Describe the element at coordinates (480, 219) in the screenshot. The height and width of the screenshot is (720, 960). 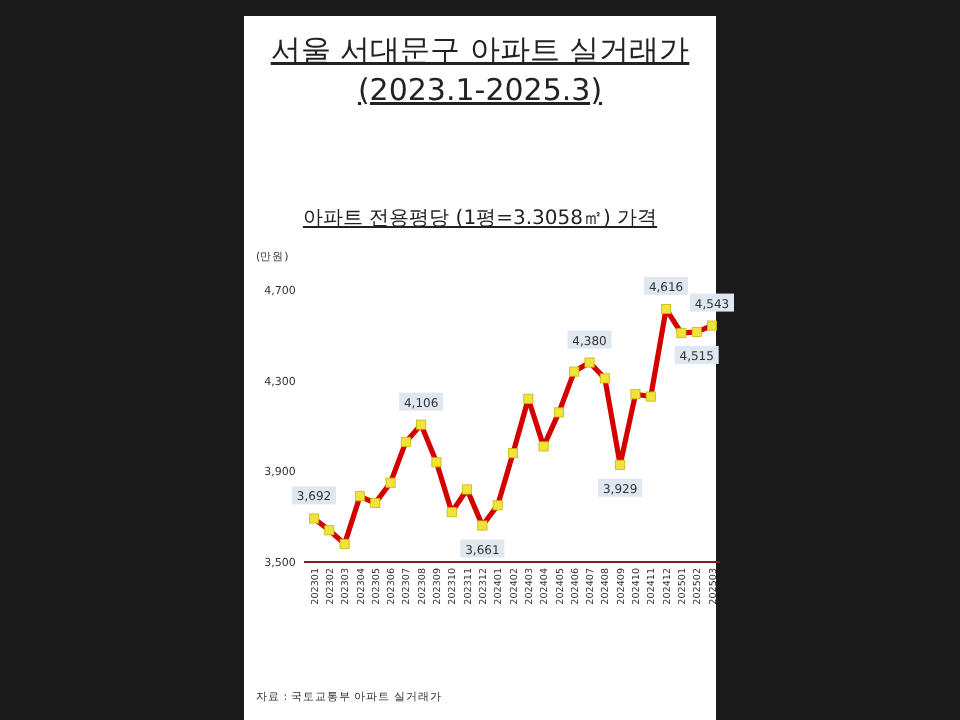
I see `chart-subtitle: 아파트 전용평당 (1평=3.3058㎡) 가격` at that location.